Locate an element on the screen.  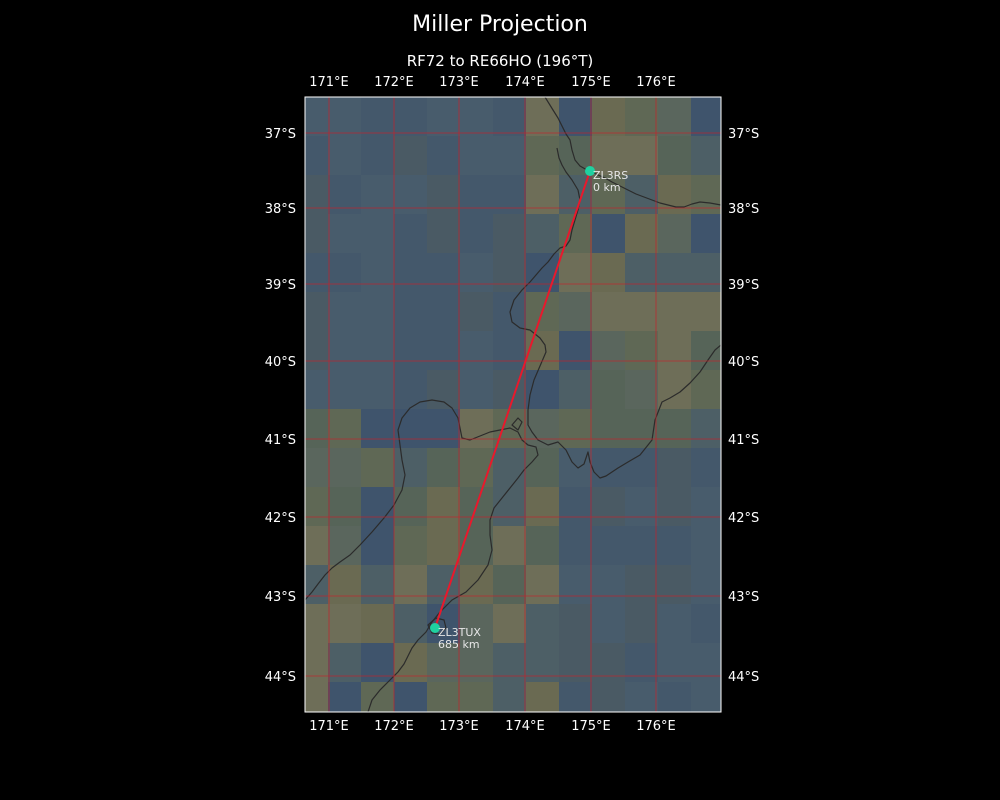
path-line is located at coordinates (512, 399).